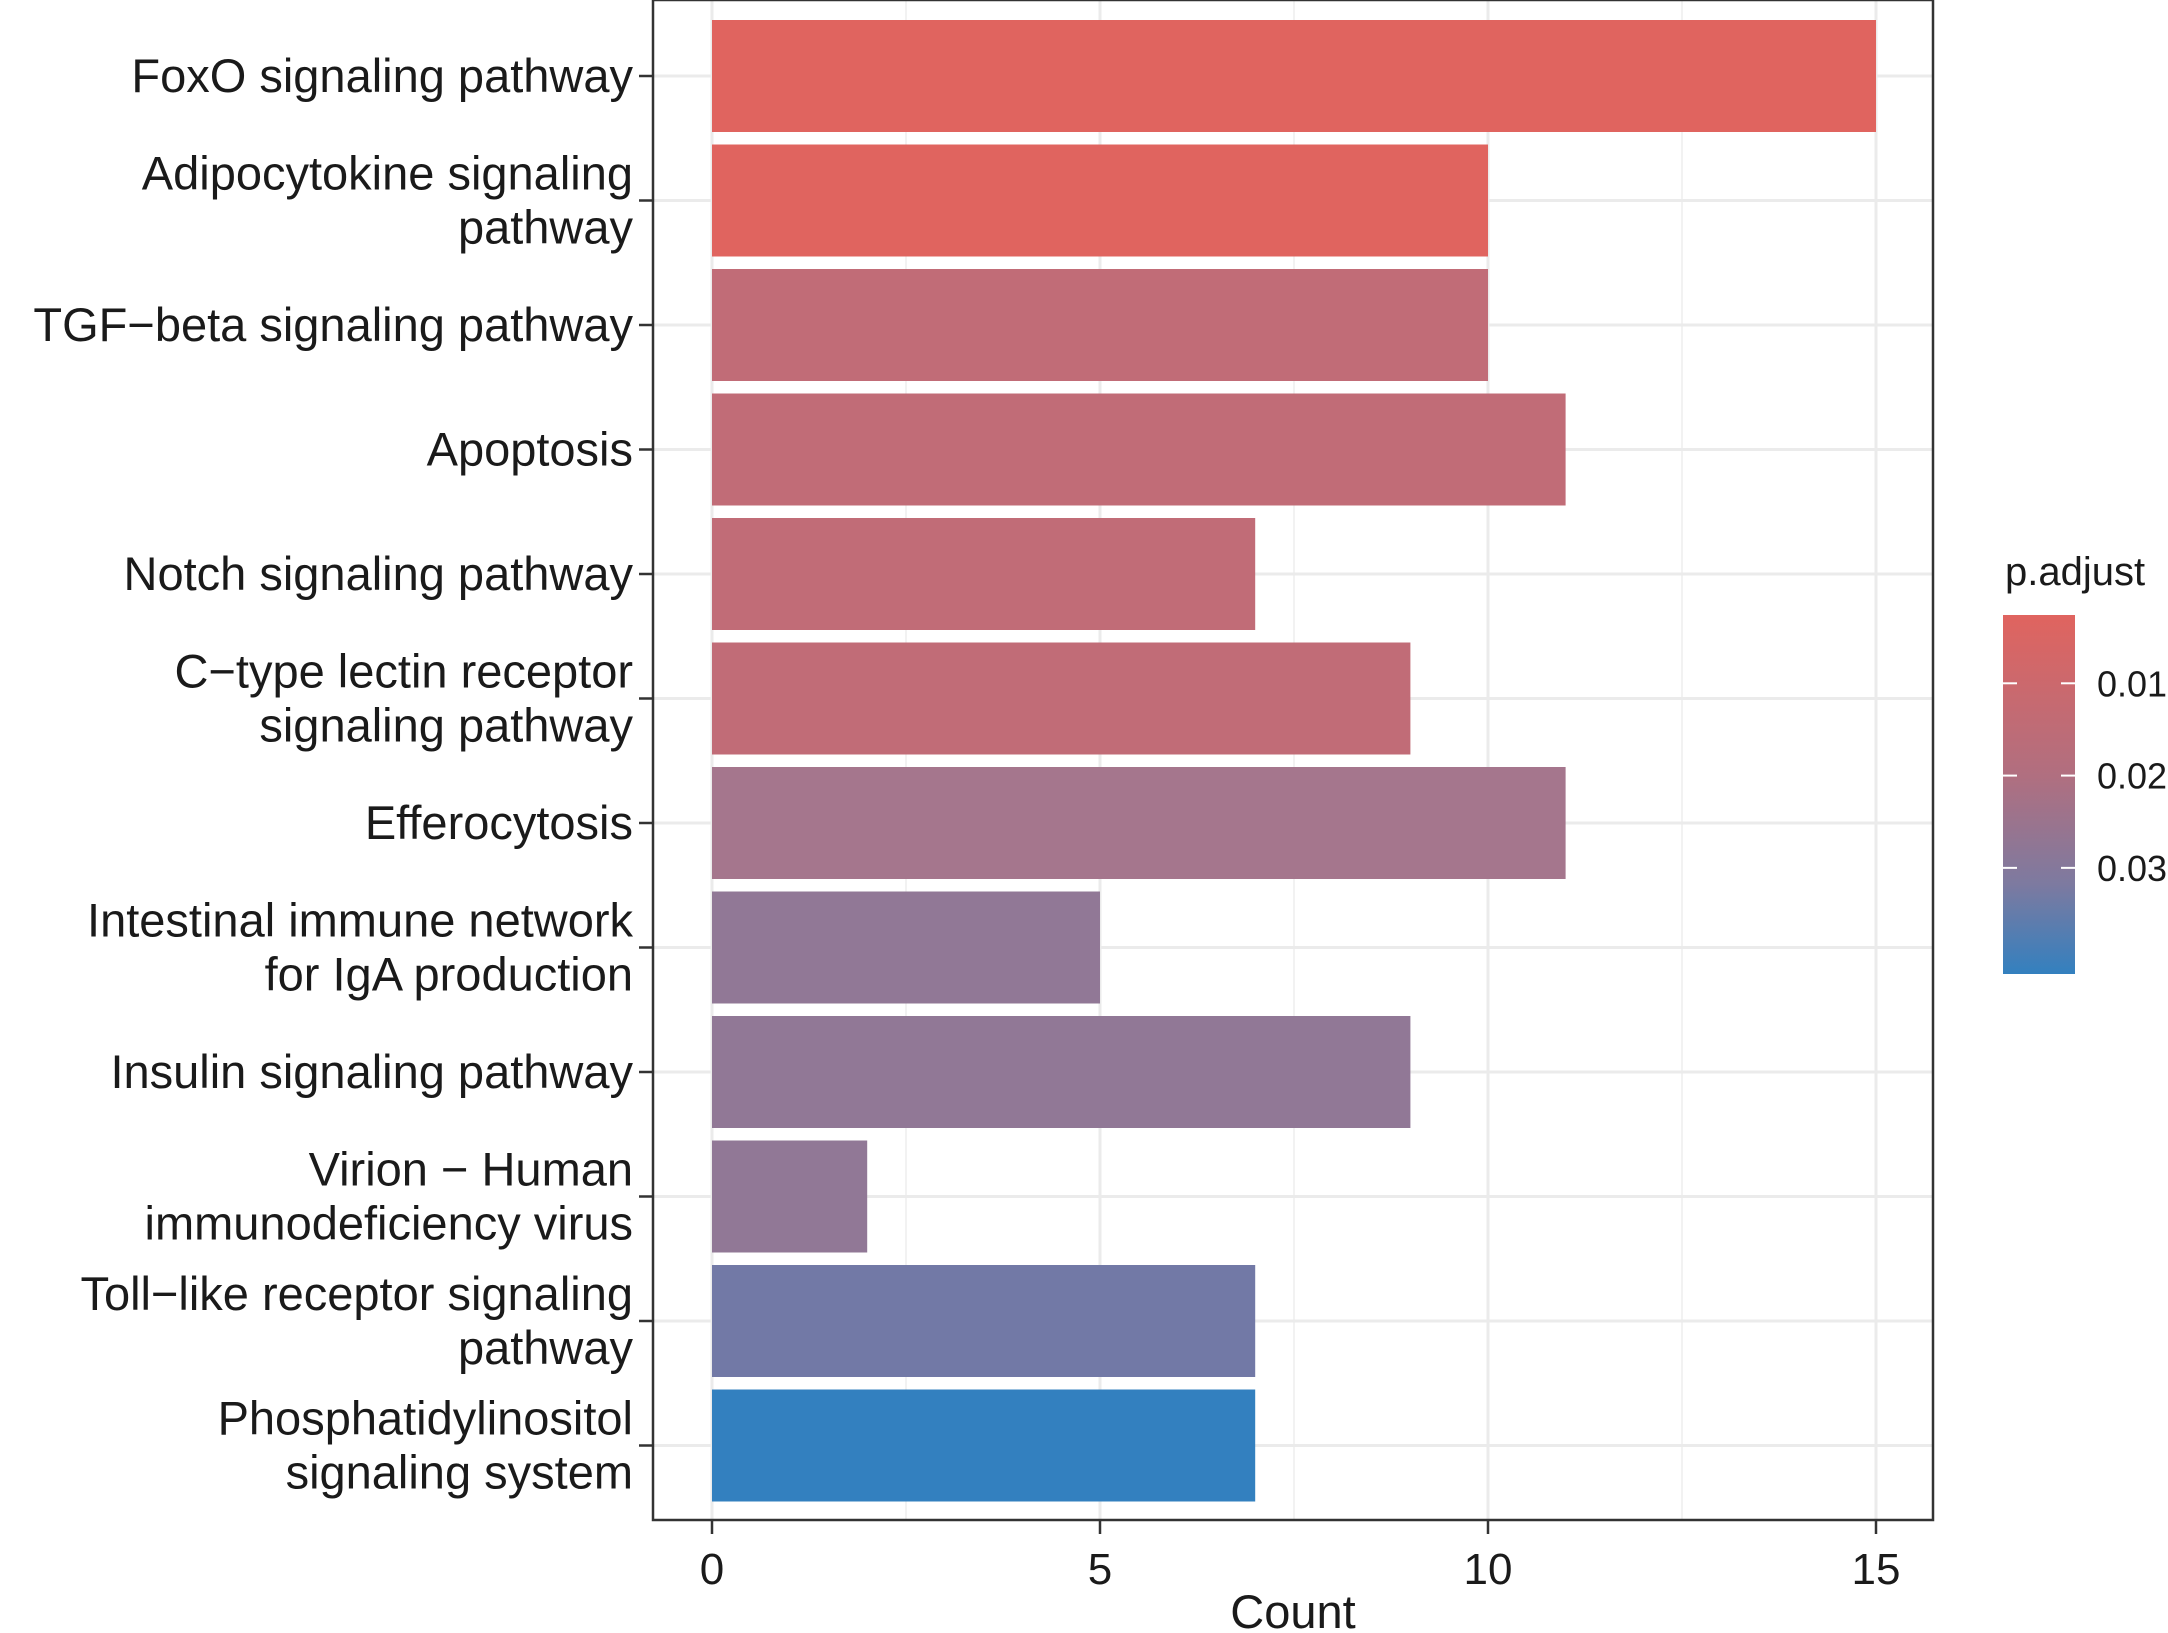 The image size is (2168, 1633). What do you see at coordinates (387, 173) in the screenshot?
I see `y-axis-label: Adipocytokine signaling` at bounding box center [387, 173].